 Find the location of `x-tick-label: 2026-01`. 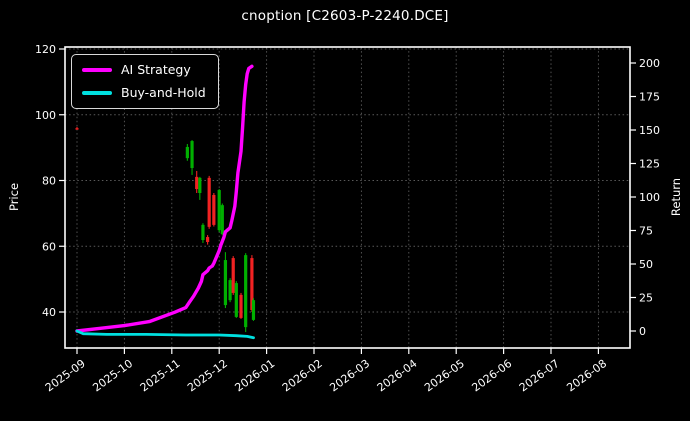

x-tick-label: 2026-01 is located at coordinates (255, 376).